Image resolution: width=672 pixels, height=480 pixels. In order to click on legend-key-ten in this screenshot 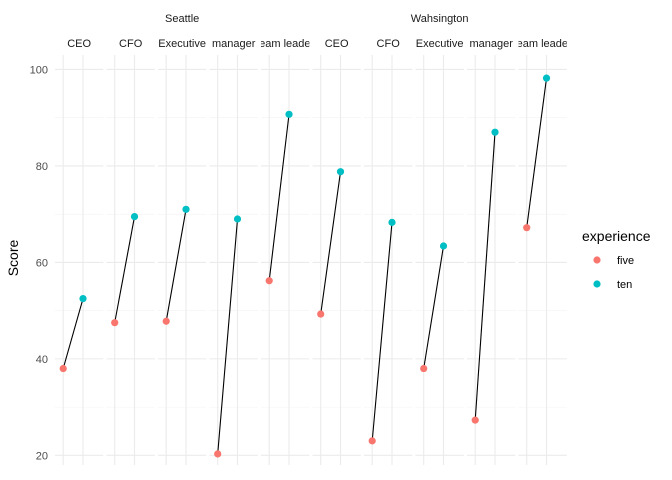, I will do `click(597, 284)`.